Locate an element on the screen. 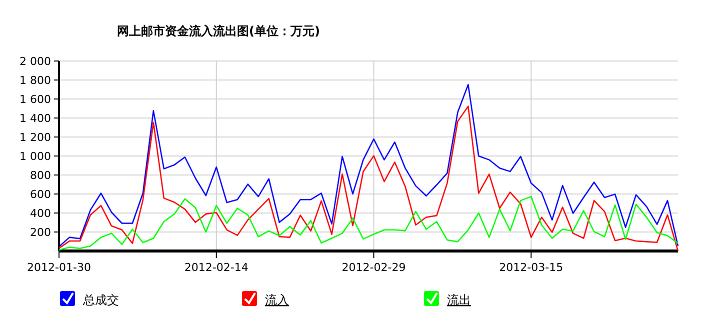  legend-label: 流入 is located at coordinates (277, 300).